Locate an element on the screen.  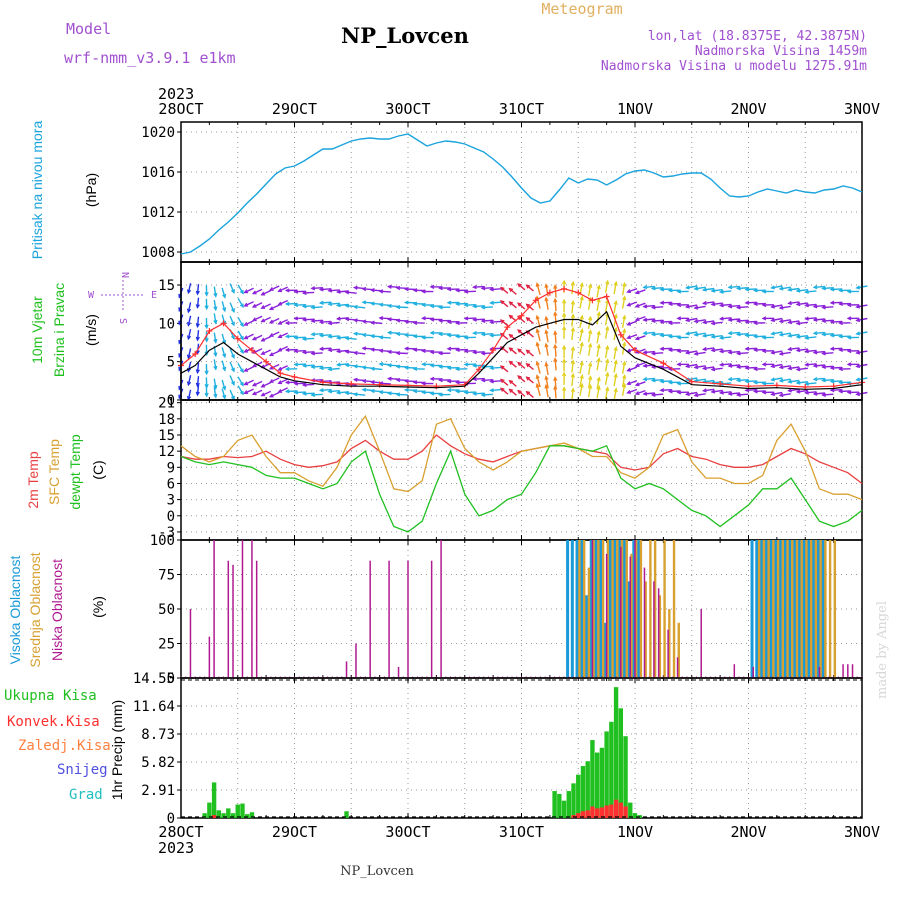
bottom-date-label: 30OCT is located at coordinates (407, 832).